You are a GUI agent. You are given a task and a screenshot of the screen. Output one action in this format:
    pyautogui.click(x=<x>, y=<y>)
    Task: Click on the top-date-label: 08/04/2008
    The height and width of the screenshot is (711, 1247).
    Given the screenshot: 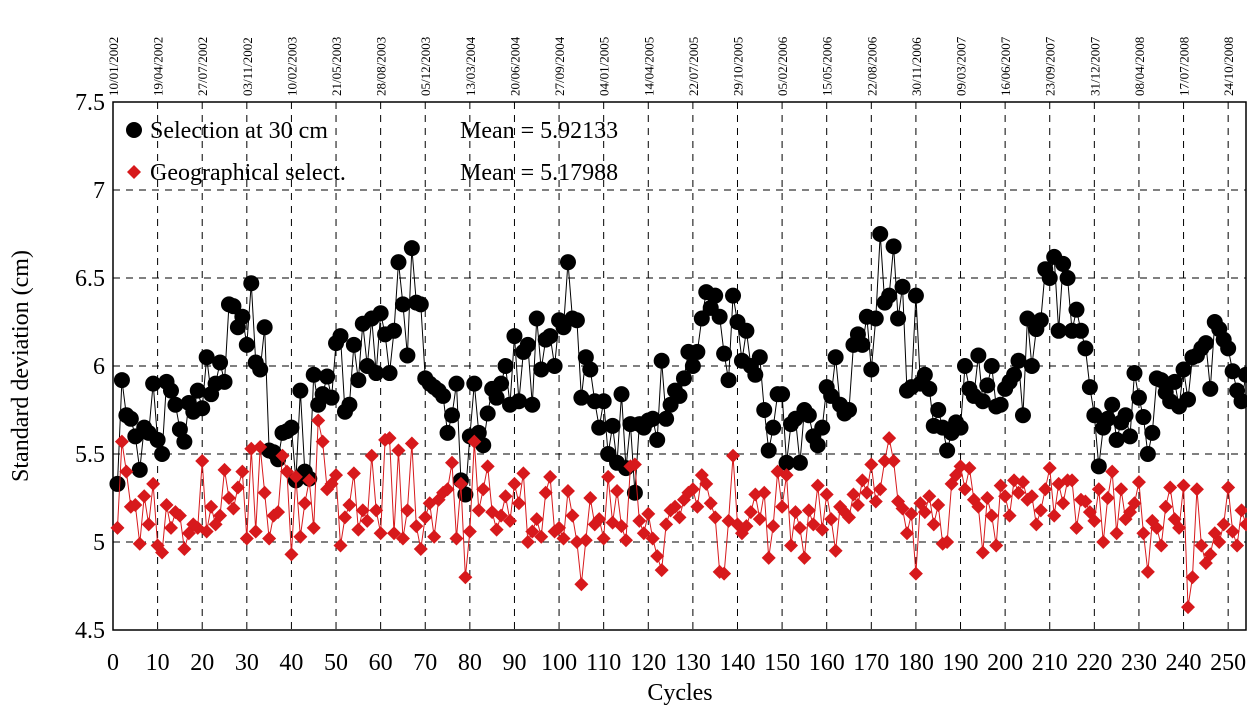 What is the action you would take?
    pyautogui.click(x=1139, y=66)
    